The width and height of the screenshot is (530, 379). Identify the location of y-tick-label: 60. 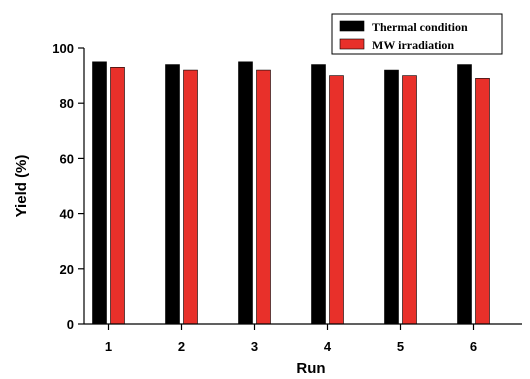
(67, 158).